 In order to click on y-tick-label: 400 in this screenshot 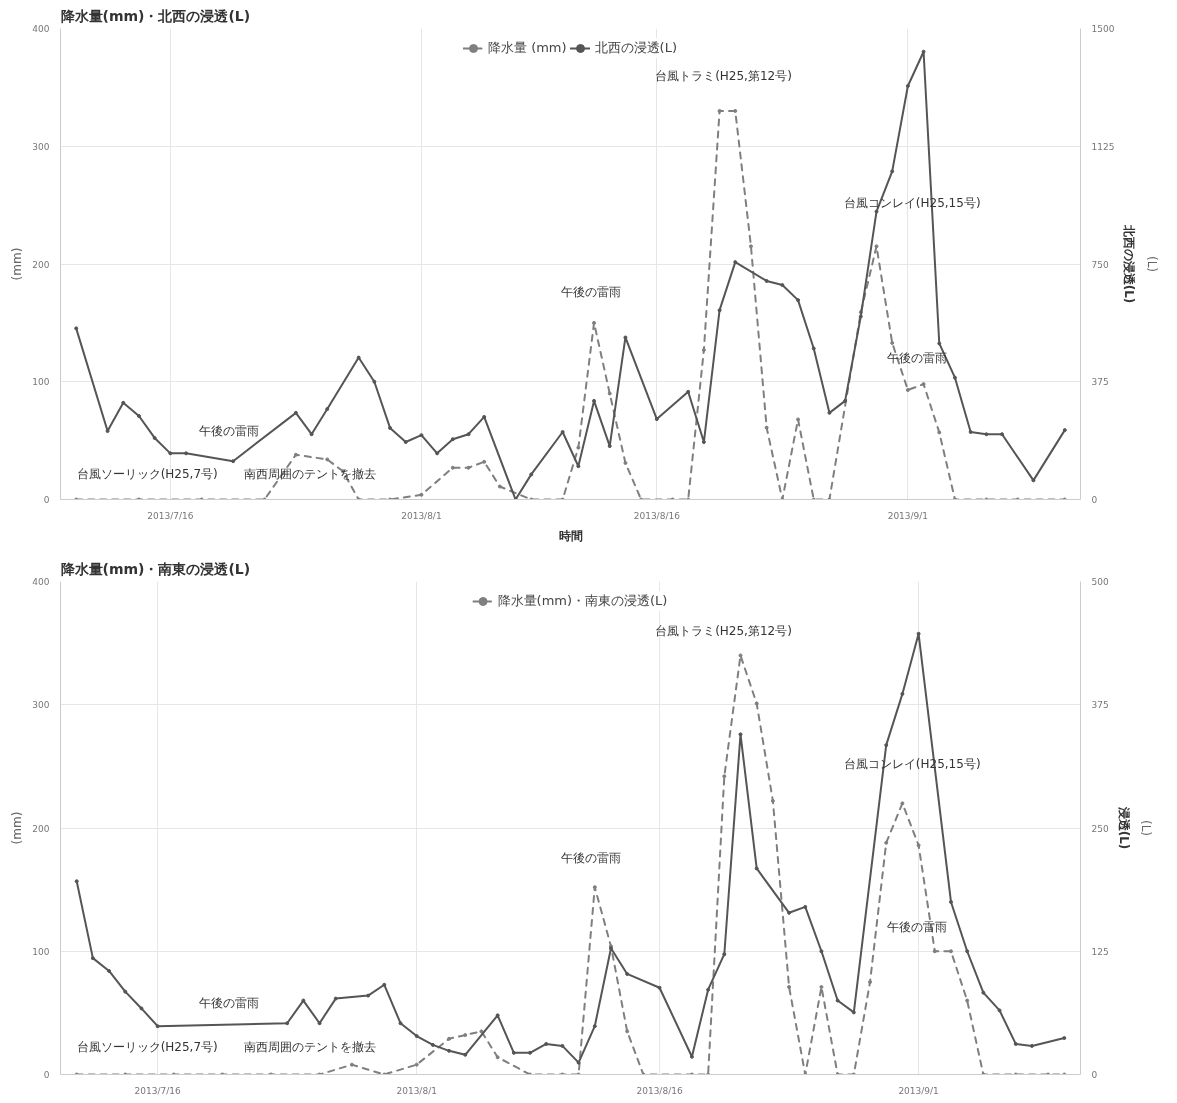, I will do `click(41, 29)`.